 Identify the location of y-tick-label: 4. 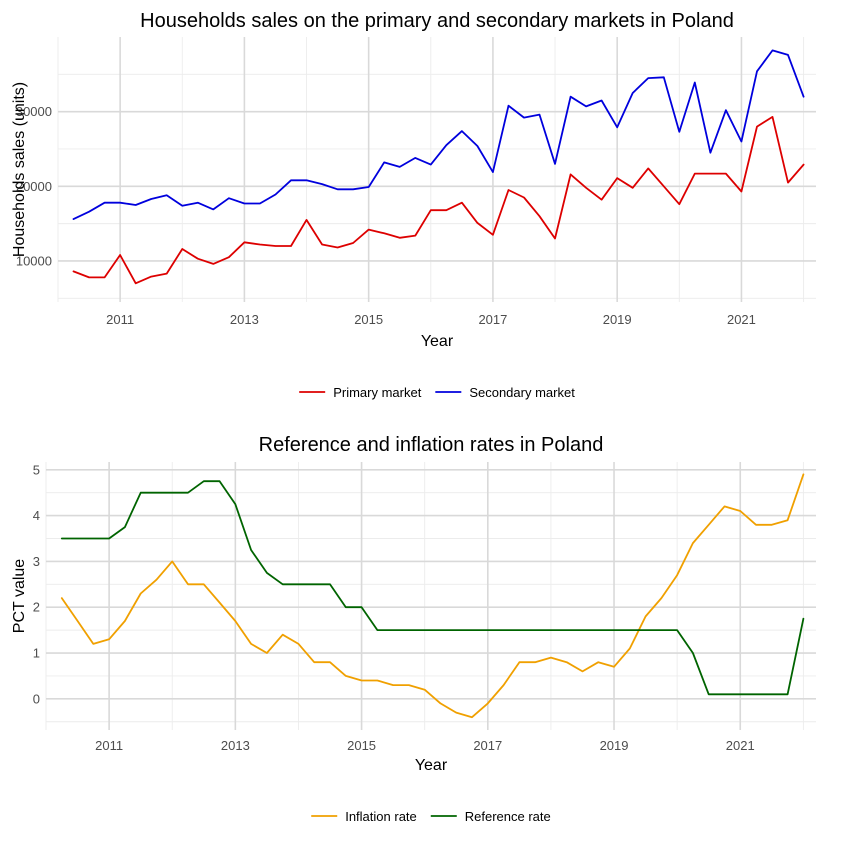
(36, 515).